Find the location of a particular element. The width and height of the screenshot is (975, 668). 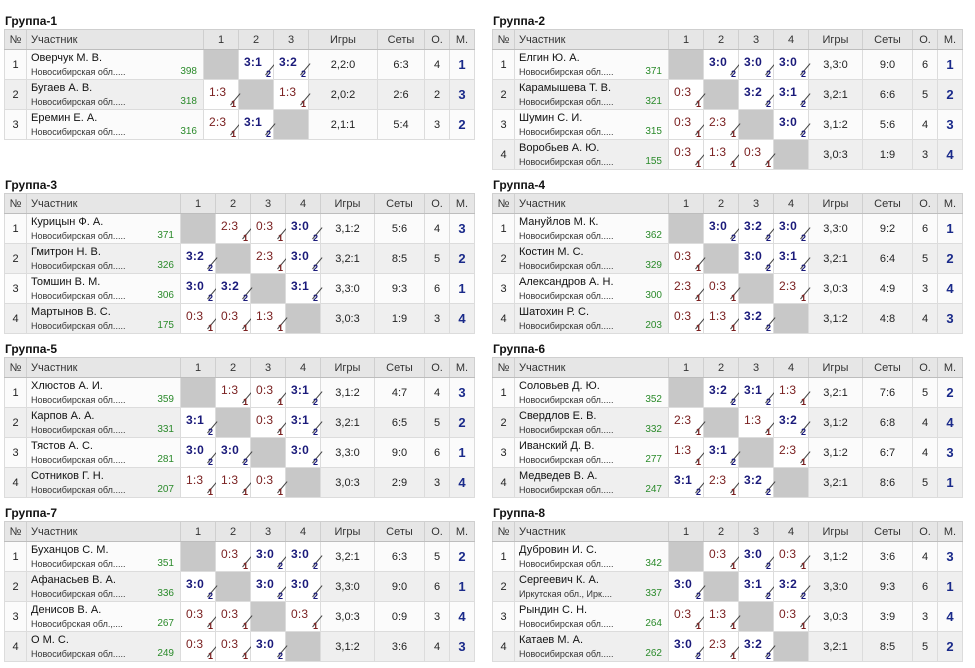

player-name: Хлюстов А. И. is located at coordinates (67, 386).